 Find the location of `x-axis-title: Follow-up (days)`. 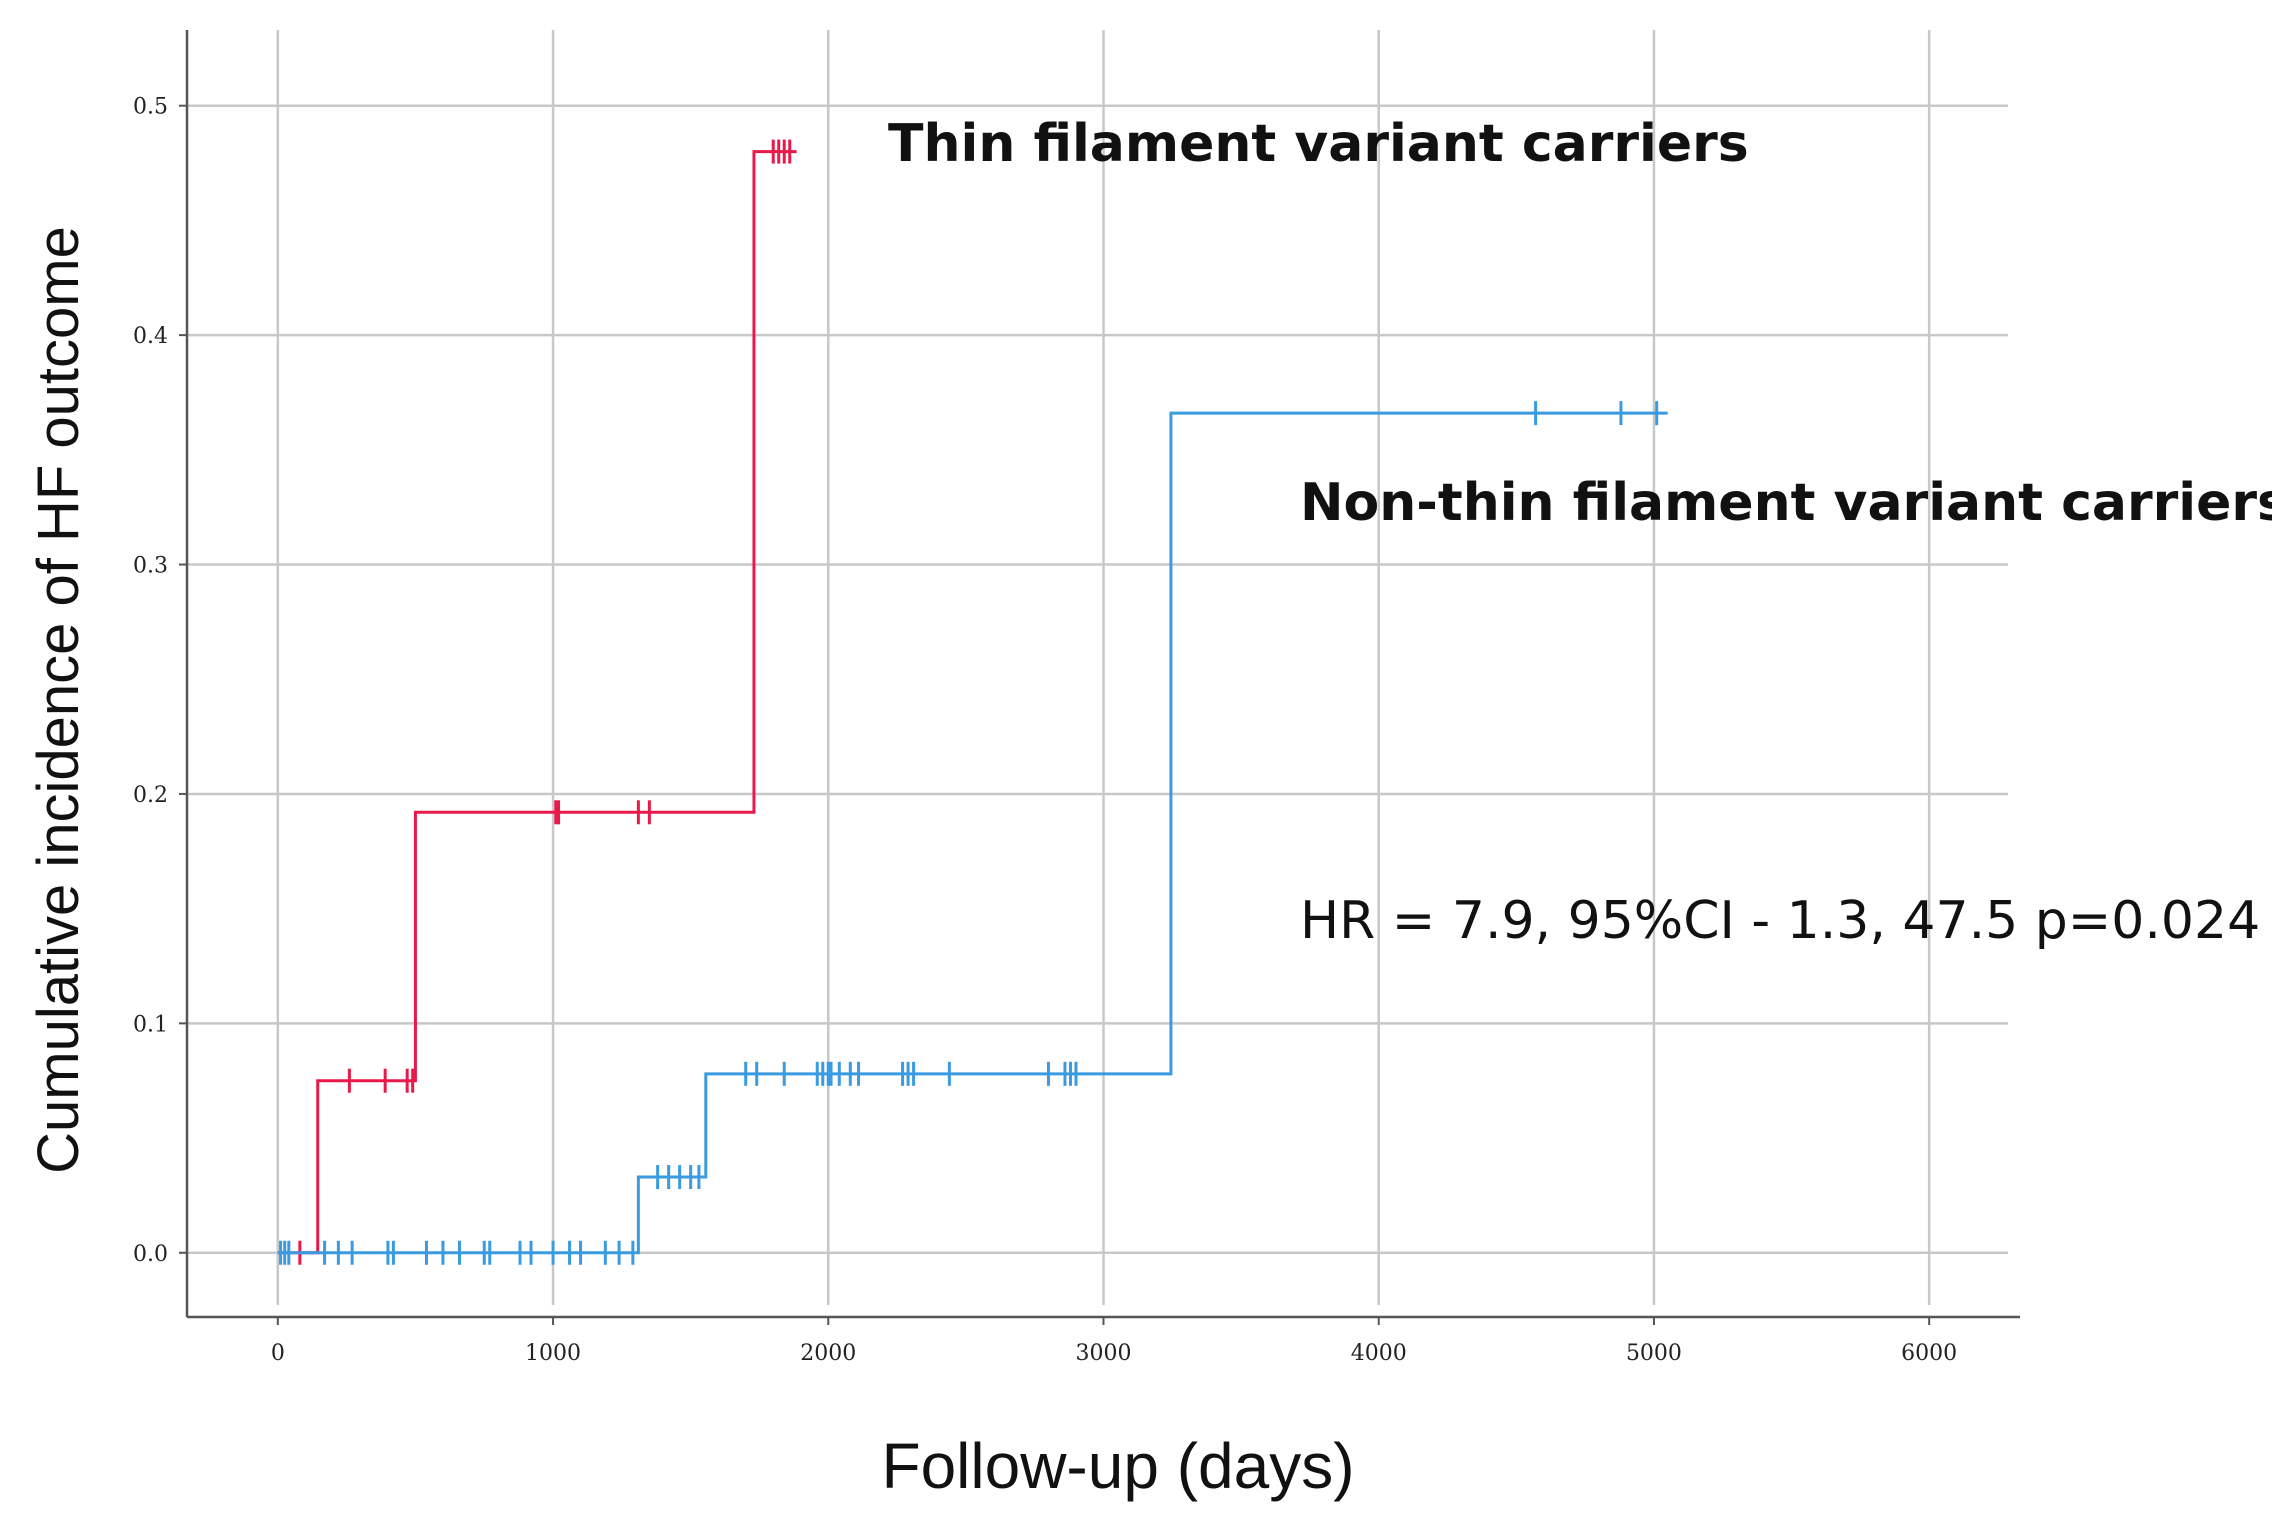

x-axis-title: Follow-up (days) is located at coordinates (1117, 1466).